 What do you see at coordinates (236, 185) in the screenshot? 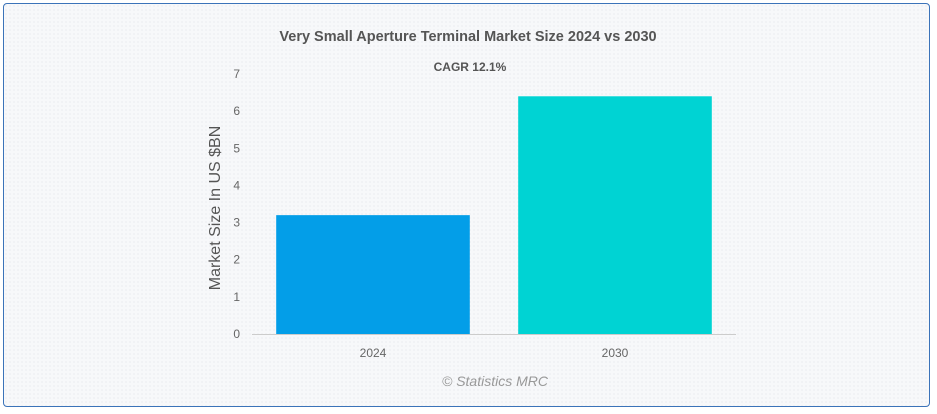
I see `y-tick-label: 4` at bounding box center [236, 185].